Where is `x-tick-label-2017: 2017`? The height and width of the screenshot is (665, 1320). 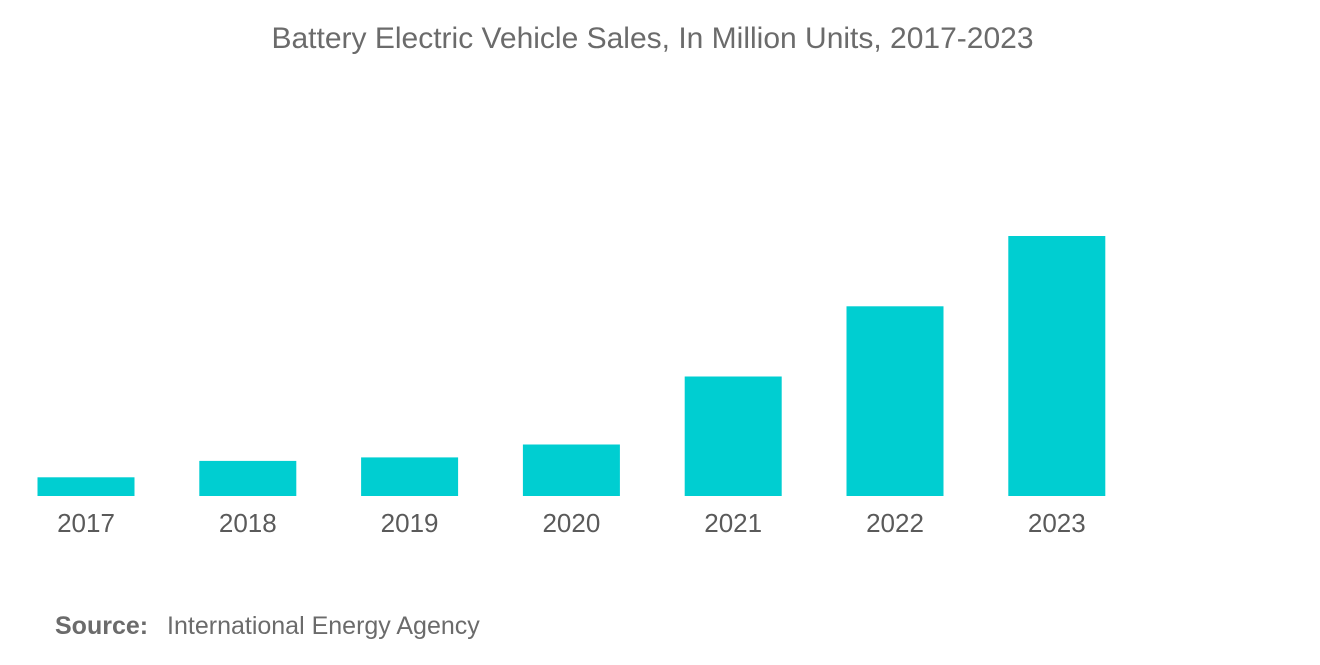
x-tick-label-2017: 2017 is located at coordinates (86, 523).